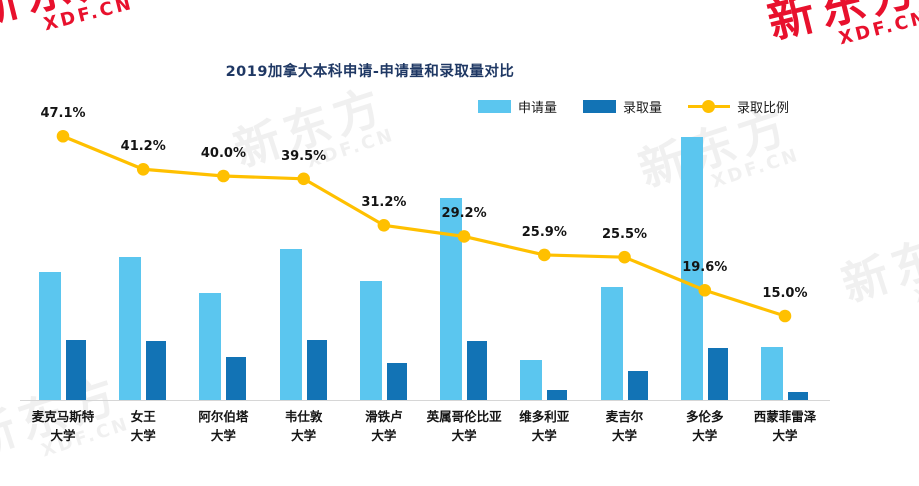  What do you see at coordinates (223, 416) in the screenshot?
I see `category-label-line1: 阿尔伯塔` at bounding box center [223, 416].